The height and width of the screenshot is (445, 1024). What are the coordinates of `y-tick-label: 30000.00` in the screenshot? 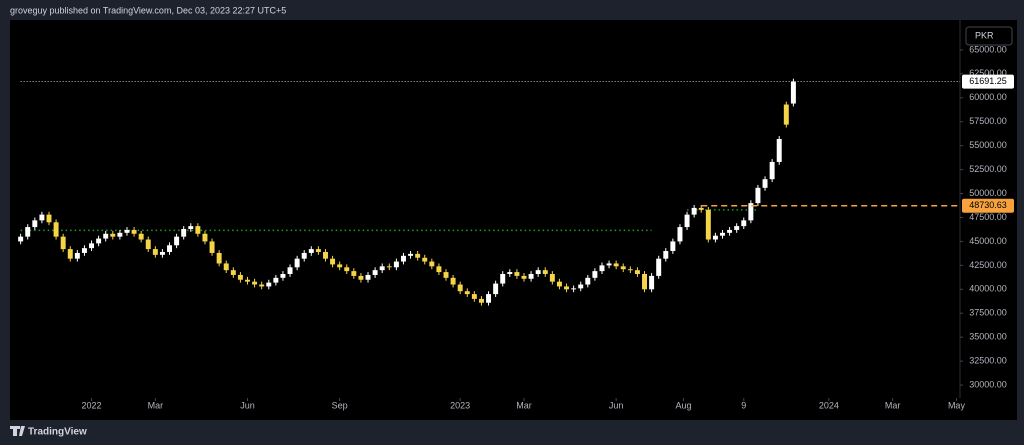 It's located at (988, 384).